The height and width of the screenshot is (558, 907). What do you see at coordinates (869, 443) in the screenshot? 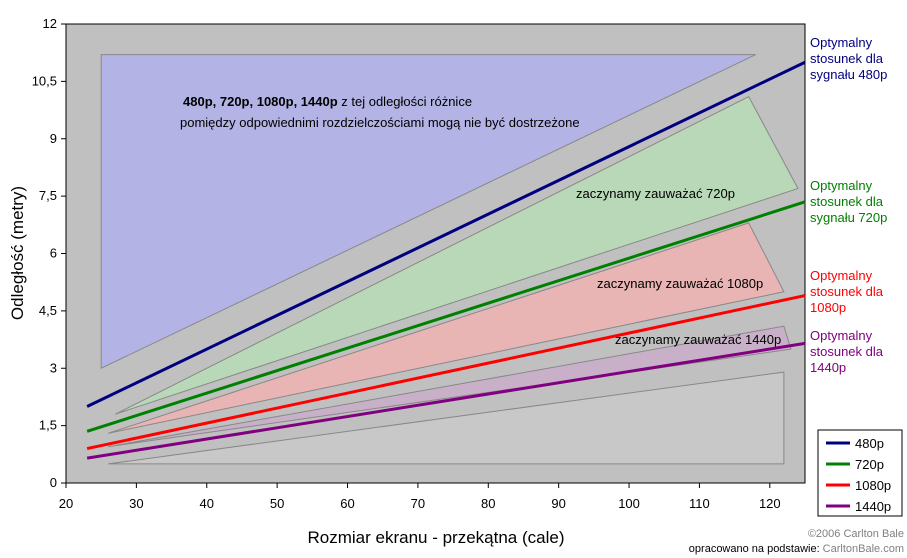
I see `legend-label-480p: 480p` at bounding box center [869, 443].